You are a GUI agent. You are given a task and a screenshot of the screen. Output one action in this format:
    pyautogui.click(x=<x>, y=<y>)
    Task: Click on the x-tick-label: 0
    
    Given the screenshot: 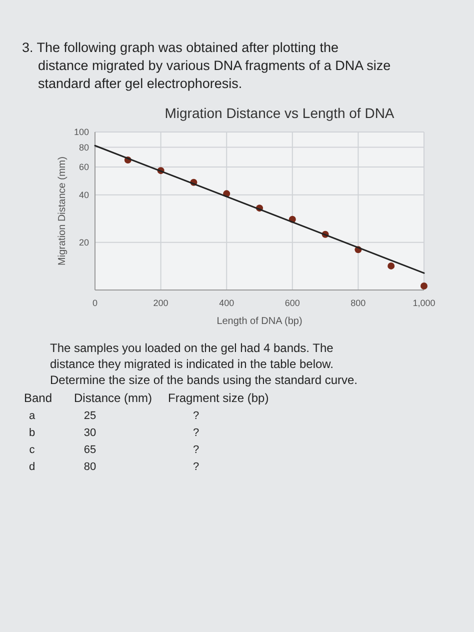 What is the action you would take?
    pyautogui.click(x=95, y=303)
    